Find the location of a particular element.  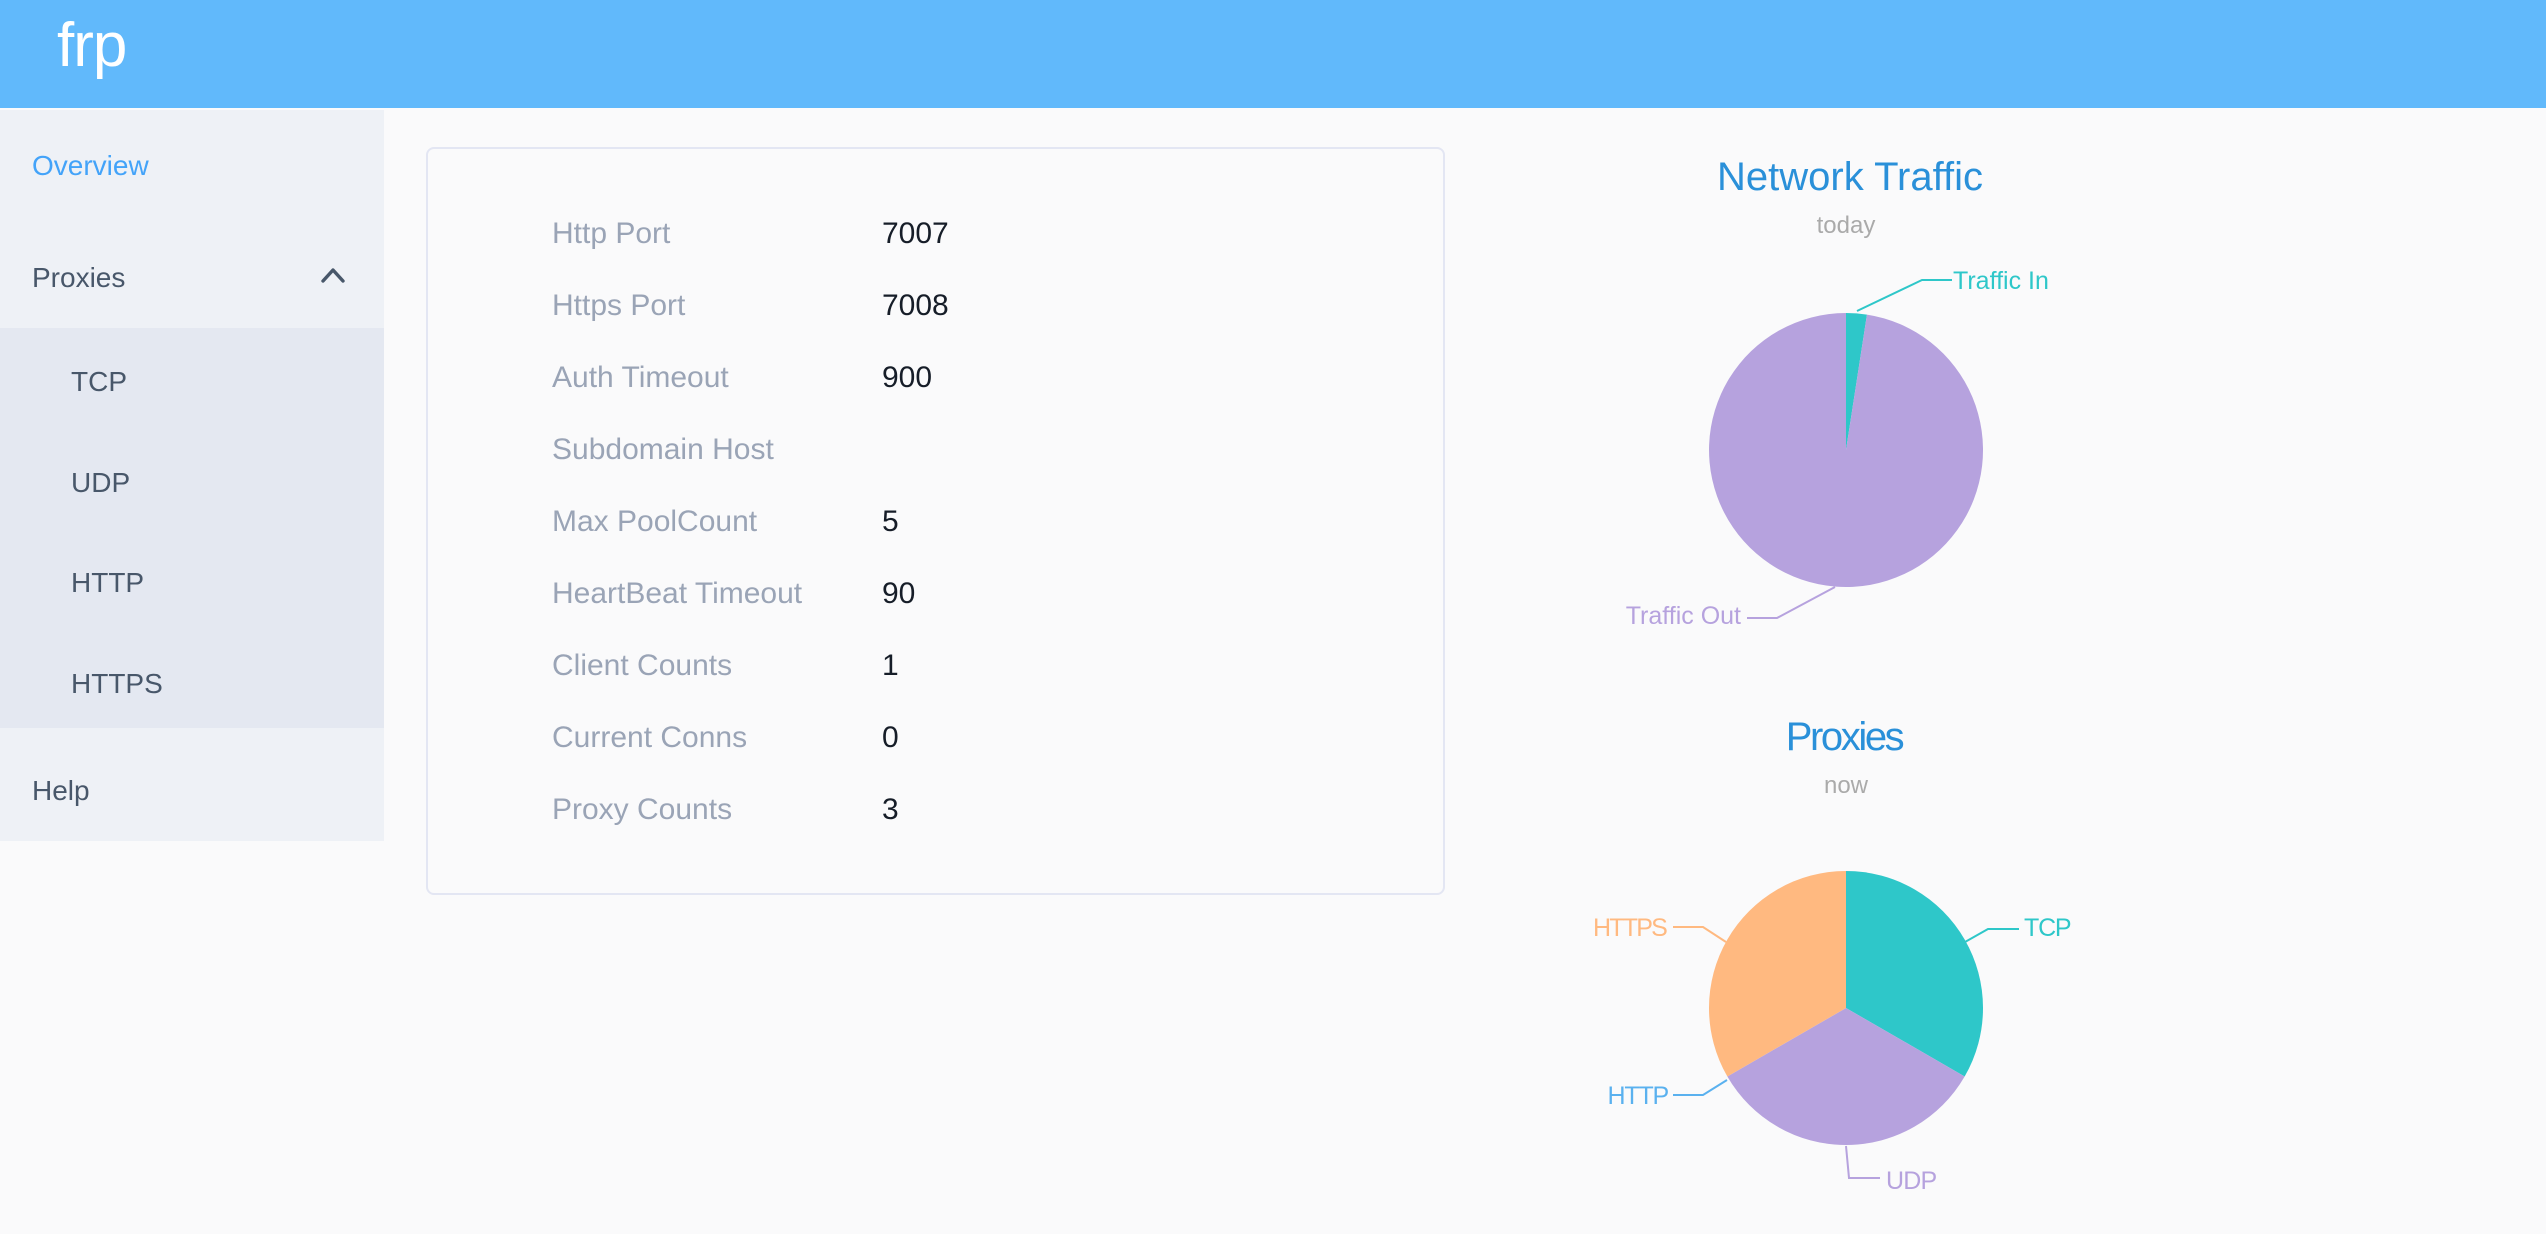

svg-text: Network Traffic is located at coordinates (1850, 177).